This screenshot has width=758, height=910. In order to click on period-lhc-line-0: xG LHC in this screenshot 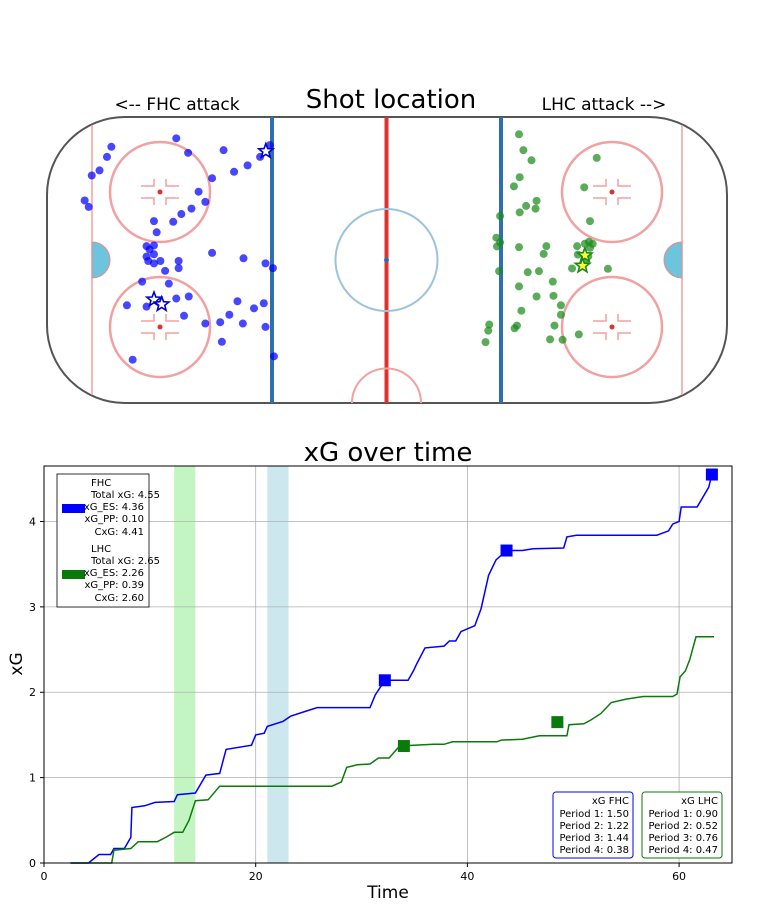, I will do `click(699, 801)`.